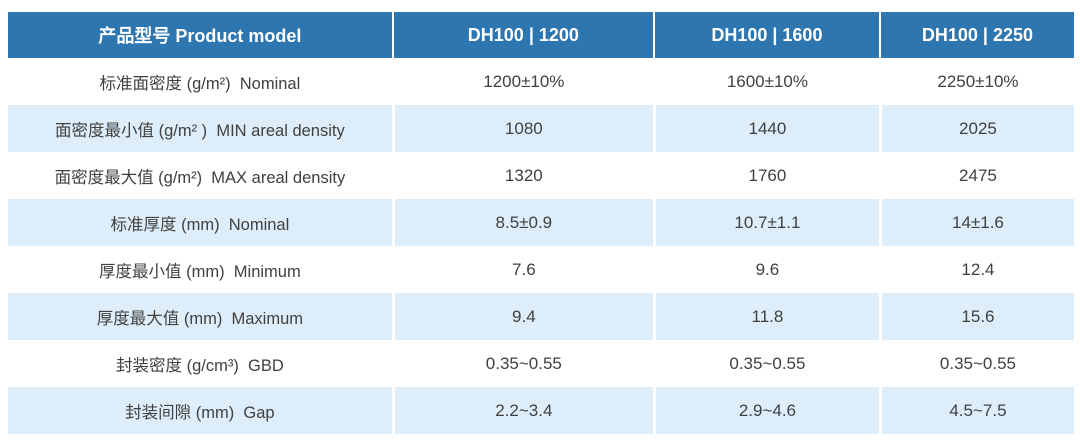 This screenshot has height=444, width=1080. Describe the element at coordinates (200, 35) in the screenshot. I see `header-product-model: 产品型号 Product model` at that location.